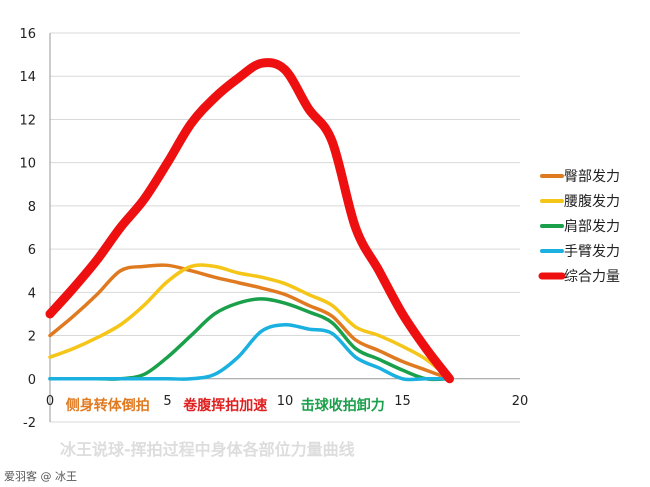 The image size is (650, 487). I want to click on credit-text: 爱羽客 @ 冰王, so click(40, 476).